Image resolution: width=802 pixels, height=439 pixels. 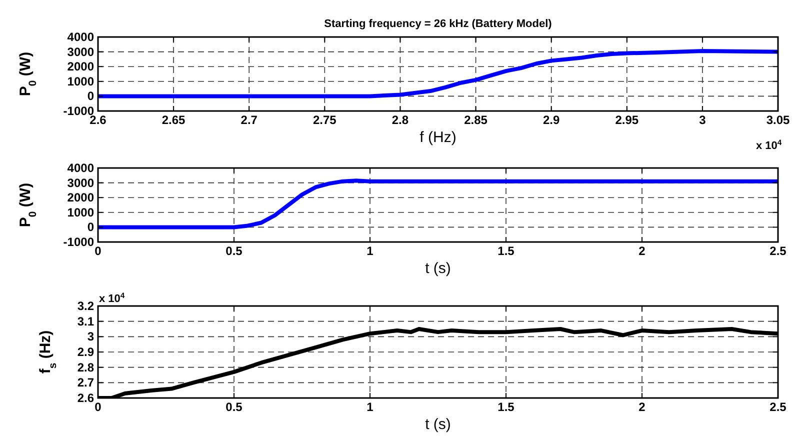 I want to click on x-tick-label: 2.95, so click(x=627, y=120).